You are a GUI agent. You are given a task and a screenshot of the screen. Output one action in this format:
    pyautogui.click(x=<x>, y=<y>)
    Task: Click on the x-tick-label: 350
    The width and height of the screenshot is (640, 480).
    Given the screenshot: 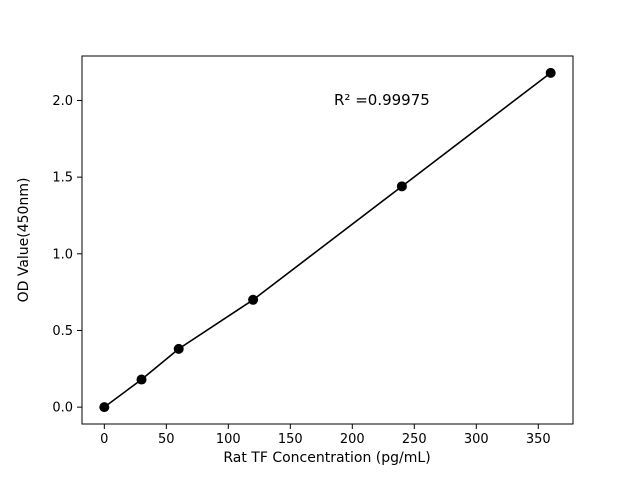 What is the action you would take?
    pyautogui.click(x=538, y=439)
    